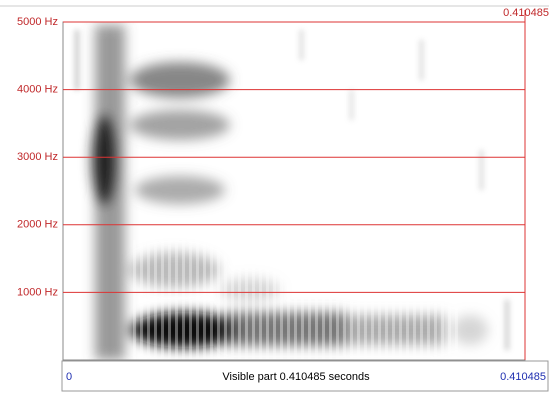 The height and width of the screenshot is (397, 549). I want to click on time-start: 0, so click(69, 377).